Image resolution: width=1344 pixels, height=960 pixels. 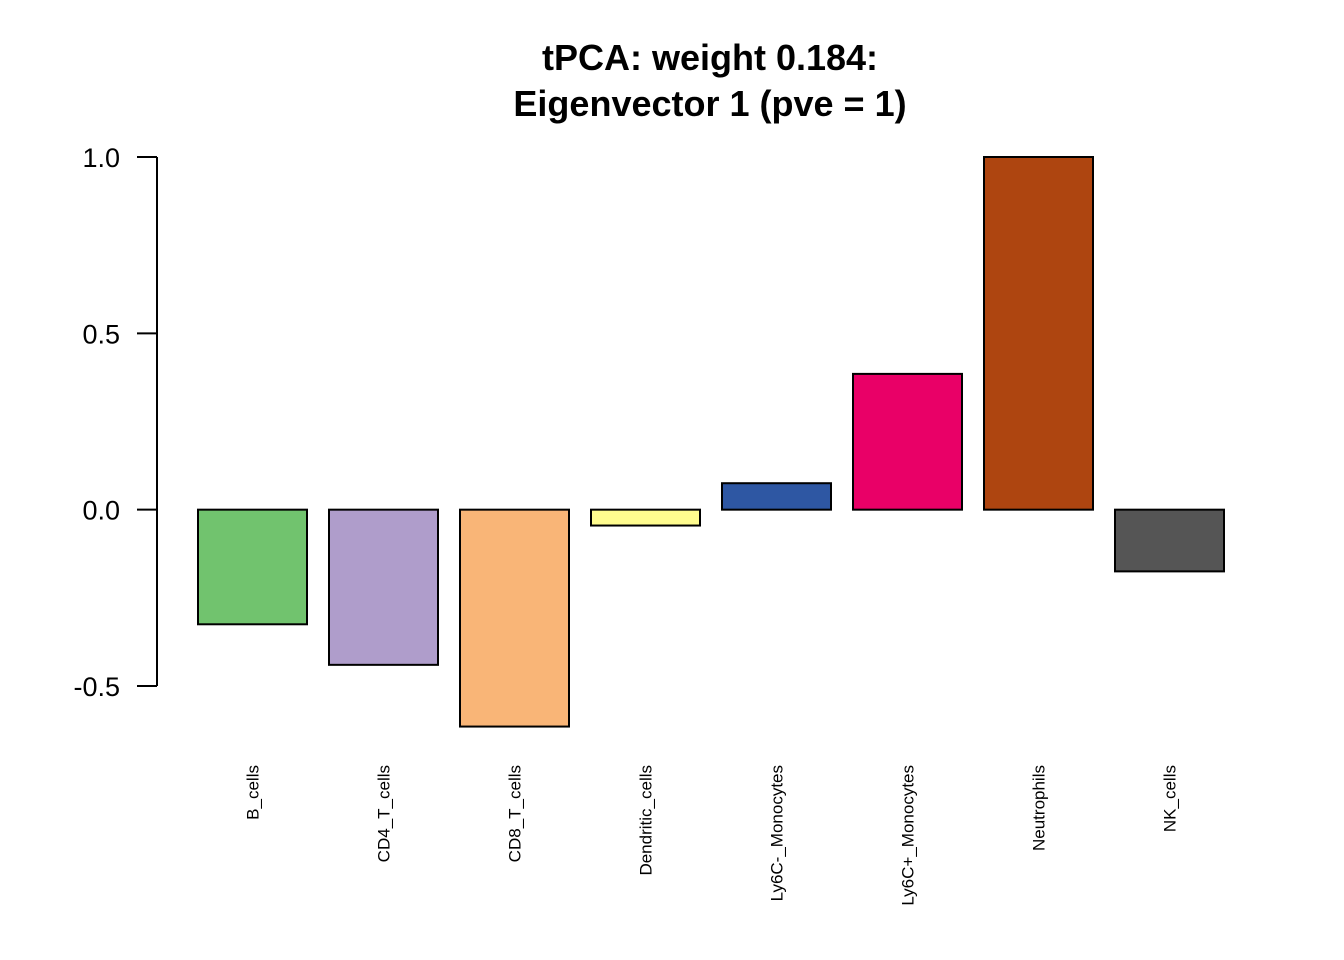 What do you see at coordinates (710, 57) in the screenshot?
I see `chart-title-line1: tPCA: weight 0.184:` at bounding box center [710, 57].